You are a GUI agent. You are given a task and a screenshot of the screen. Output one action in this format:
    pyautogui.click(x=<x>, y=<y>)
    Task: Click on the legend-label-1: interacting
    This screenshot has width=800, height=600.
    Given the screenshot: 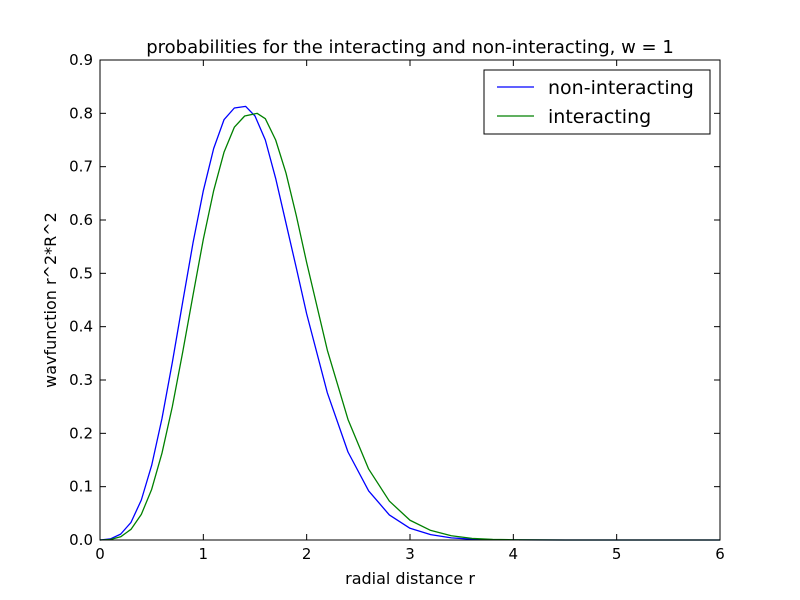 What is the action you would take?
    pyautogui.click(x=599, y=117)
    